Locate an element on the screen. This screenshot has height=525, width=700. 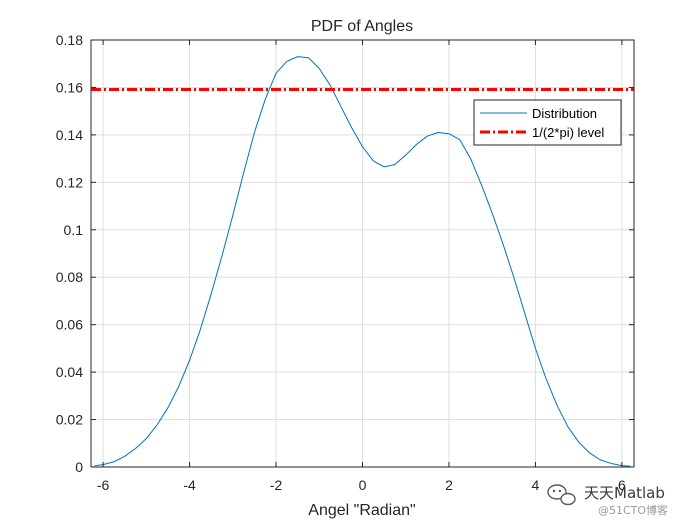
y-tick-label: 0.04 is located at coordinates (69, 372).